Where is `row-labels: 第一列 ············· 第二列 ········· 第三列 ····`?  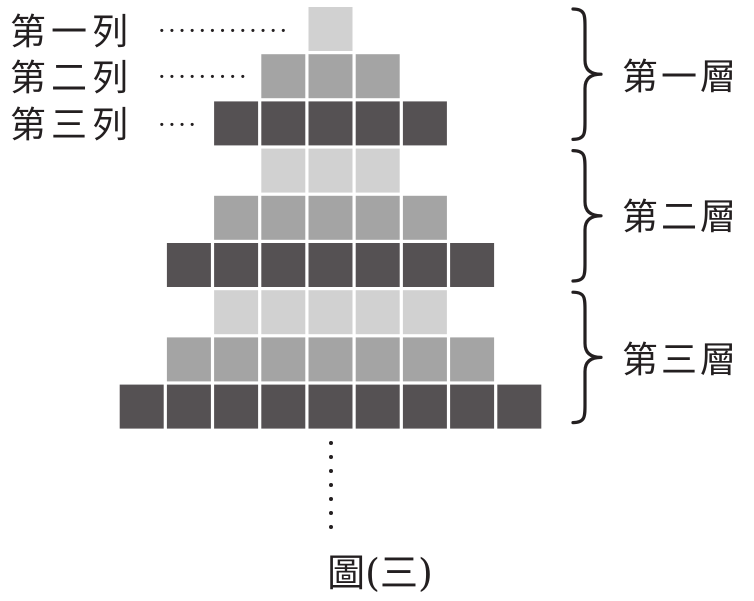 row-labels: 第一列 ············· 第二列 ········· 第三列 ···· is located at coordinates (150, 79).